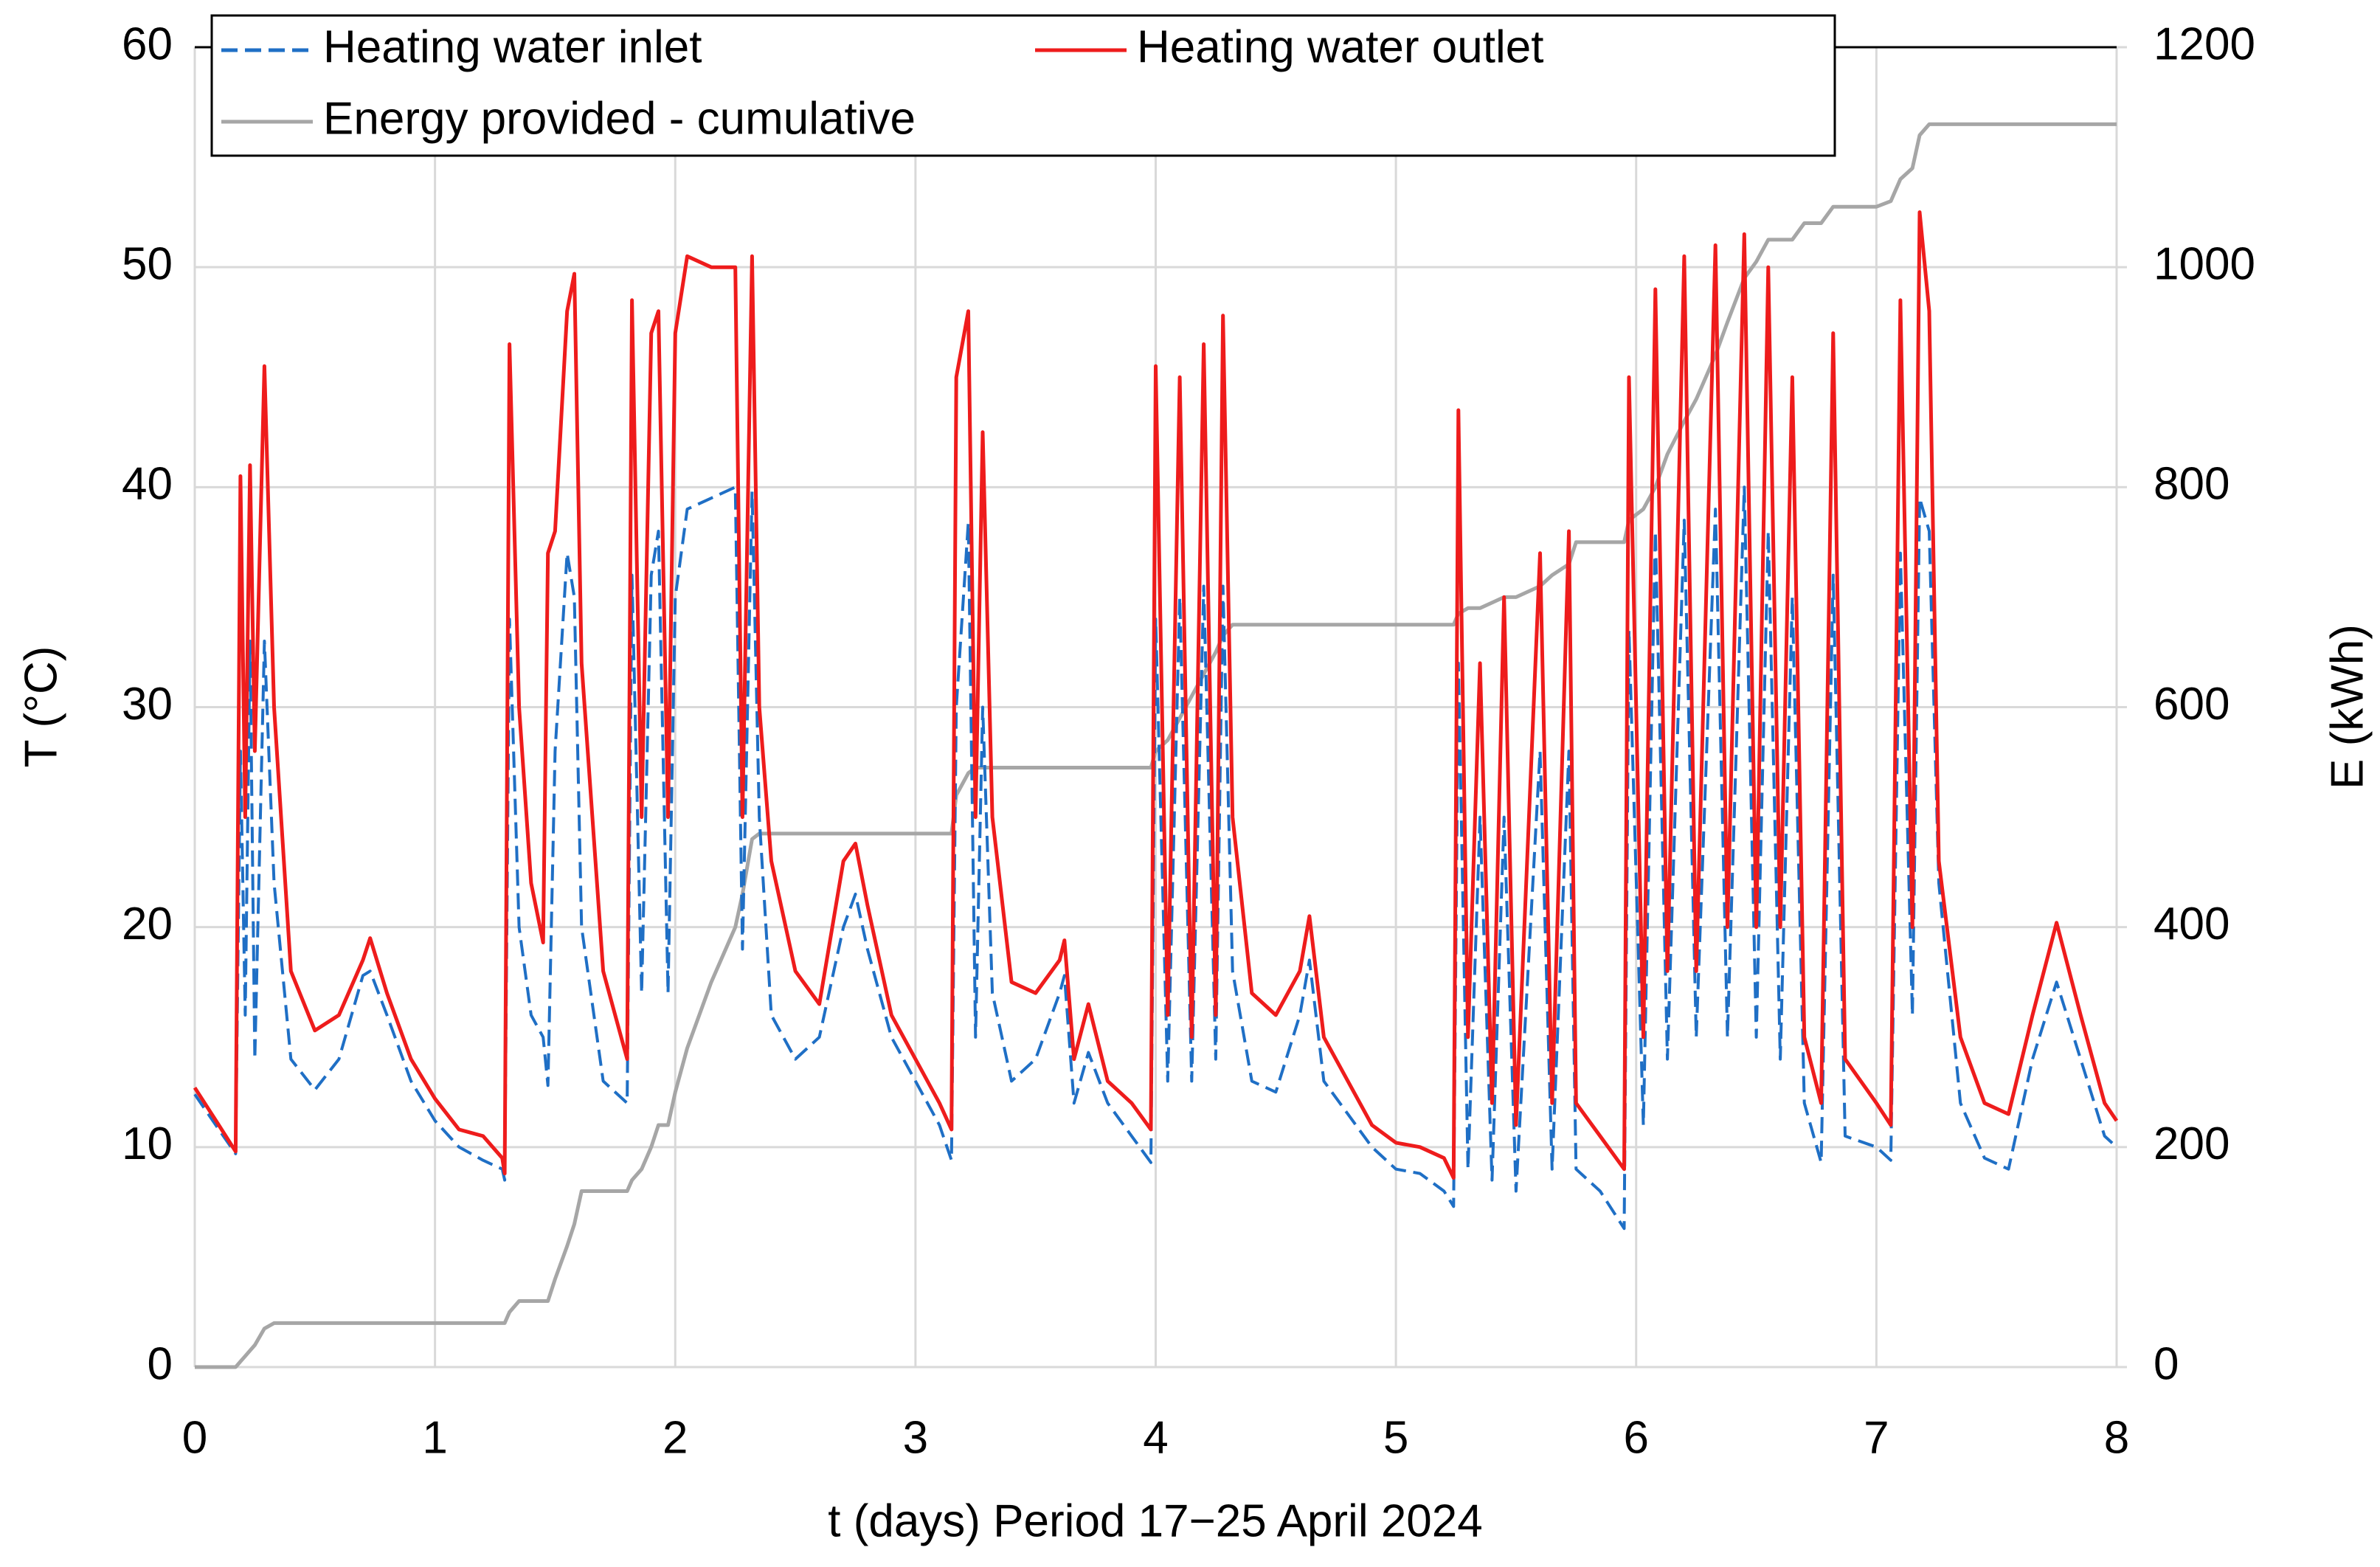 Image resolution: width=2380 pixels, height=1567 pixels. What do you see at coordinates (2191, 704) in the screenshot?
I see `y2-tick-label: 600` at bounding box center [2191, 704].